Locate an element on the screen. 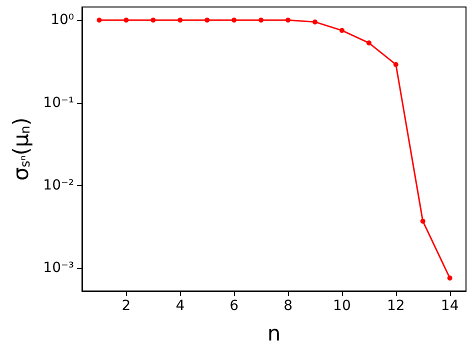 The height and width of the screenshot is (349, 474). y-tick-label: 10⁰ is located at coordinates (62, 20).